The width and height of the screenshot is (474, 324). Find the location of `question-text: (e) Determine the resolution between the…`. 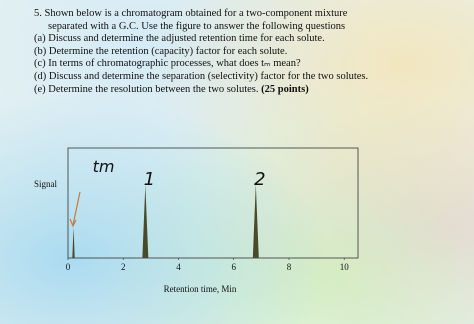

question-text: (e) Determine the resolution between the… is located at coordinates (146, 89).